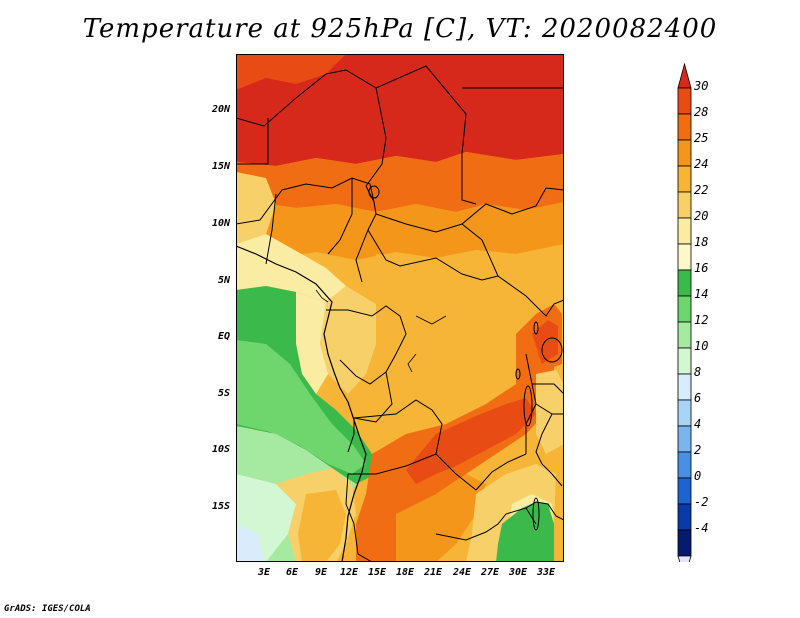 The height and width of the screenshot is (618, 800). Describe the element at coordinates (223, 336) in the screenshot. I see `lat-tick-label: EQ` at that location.